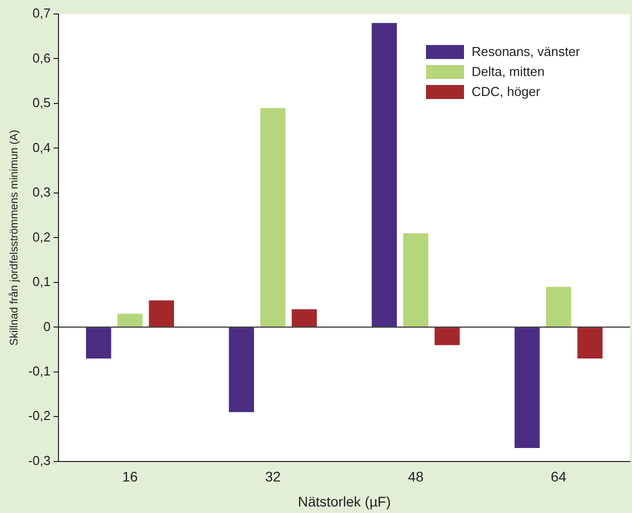 Image resolution: width=632 pixels, height=513 pixels. I want to click on y-tick-label: 0,1, so click(41, 282).